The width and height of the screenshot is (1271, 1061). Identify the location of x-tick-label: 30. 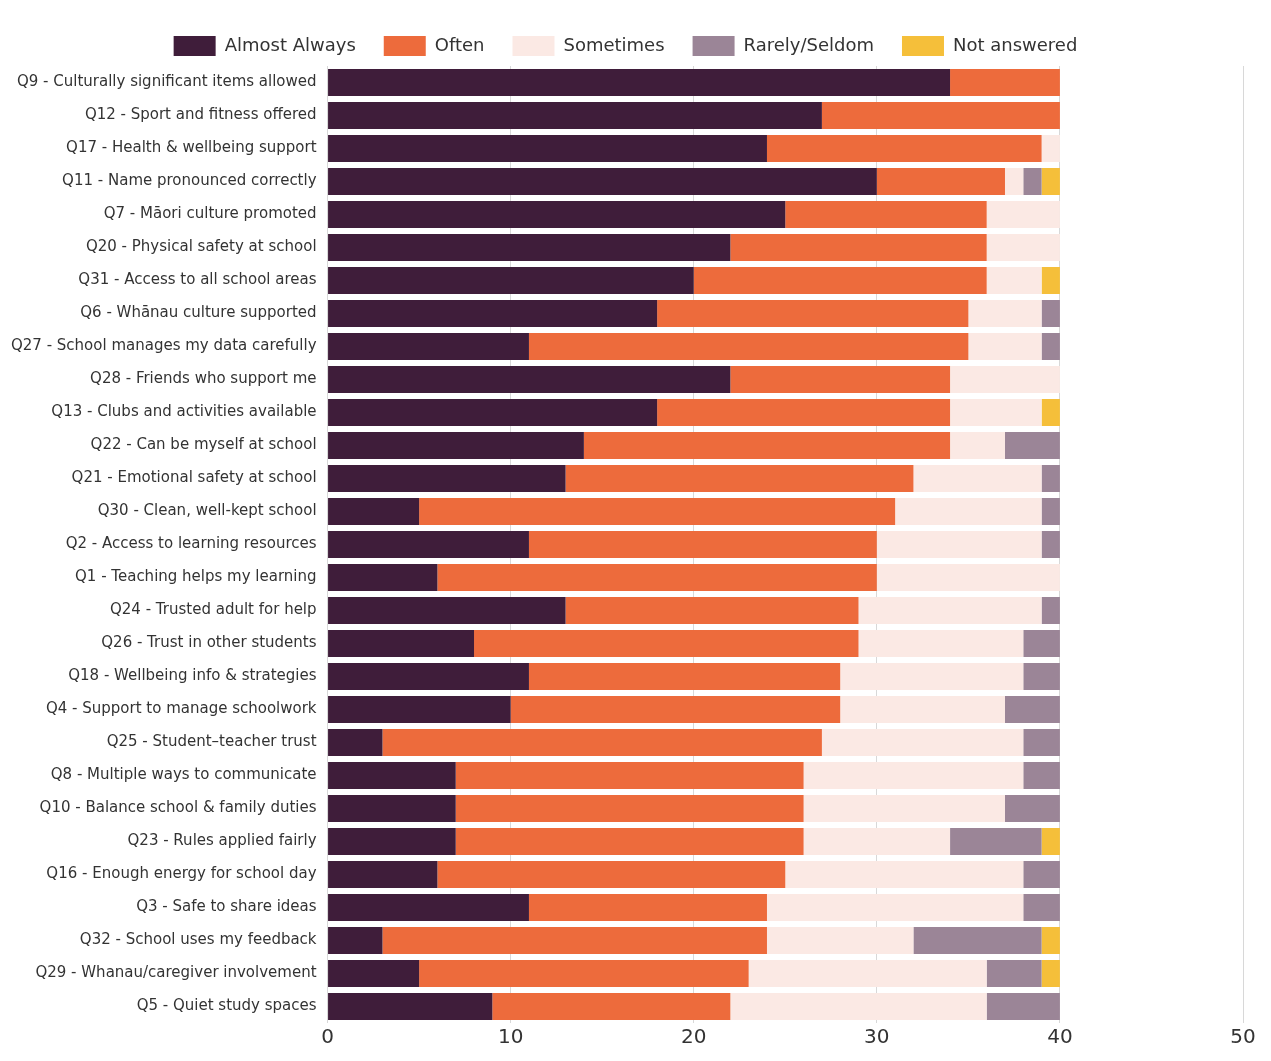
(877, 1036).